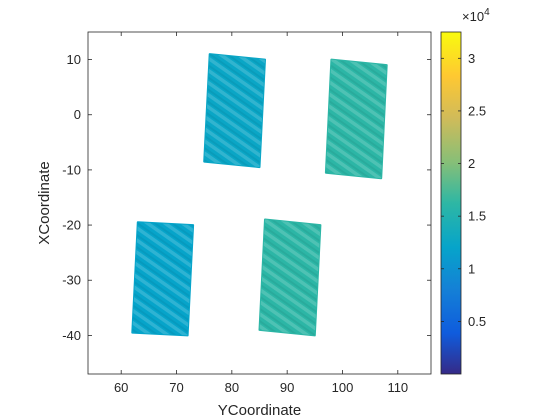 This screenshot has width=560, height=420. Describe the element at coordinates (477, 216) in the screenshot. I see `colorbar-tick-label: 1.5` at that location.